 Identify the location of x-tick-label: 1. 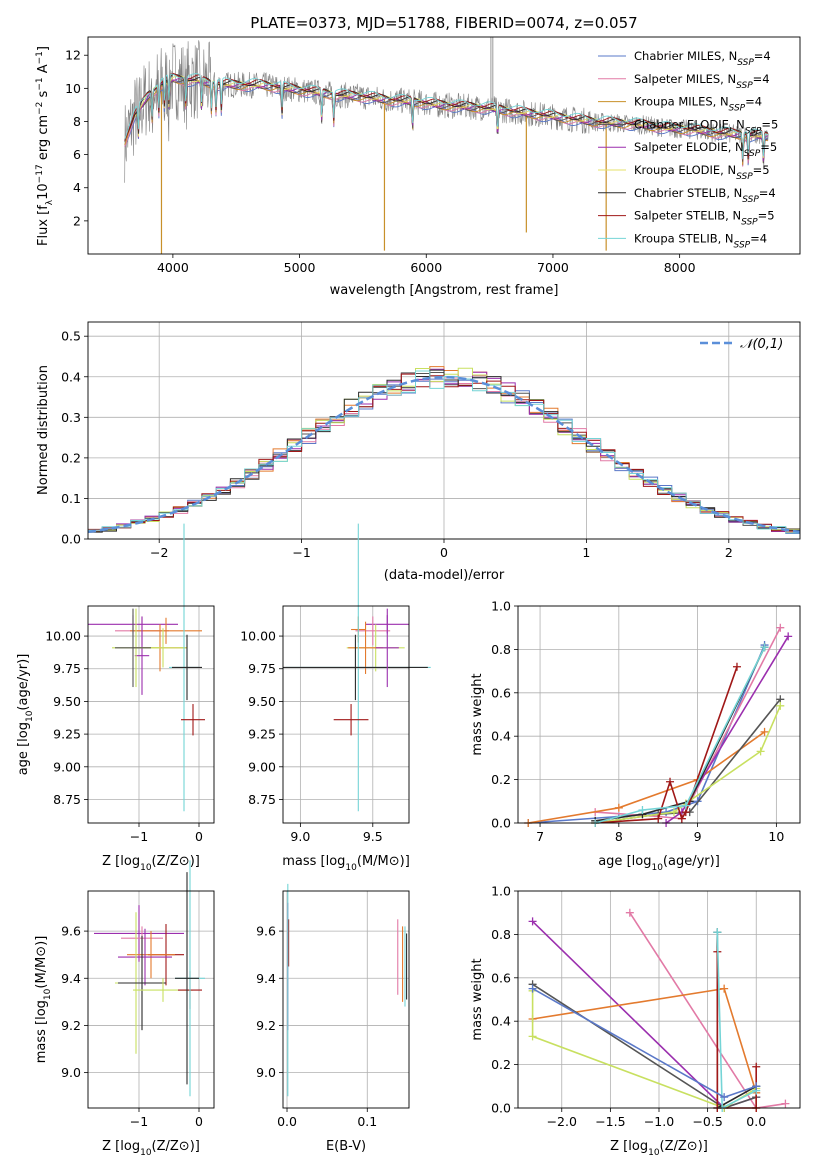
(586, 552).